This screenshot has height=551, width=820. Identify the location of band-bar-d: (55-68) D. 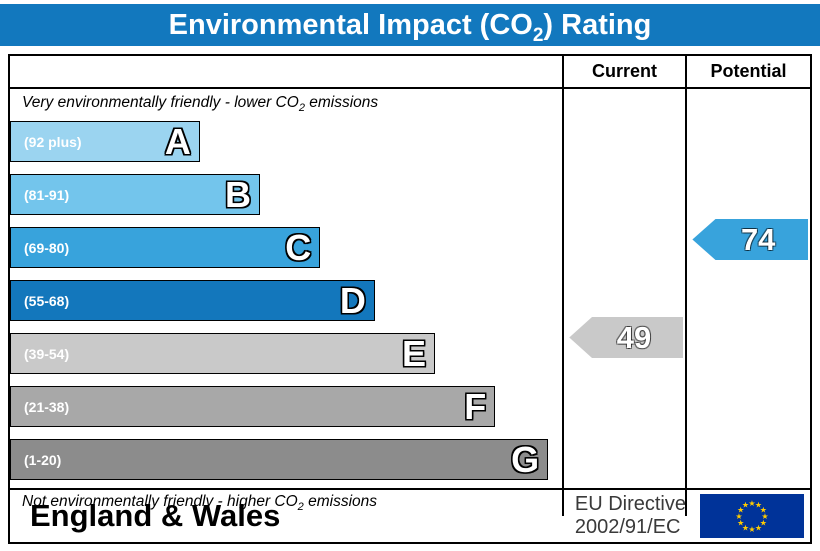
(192, 300).